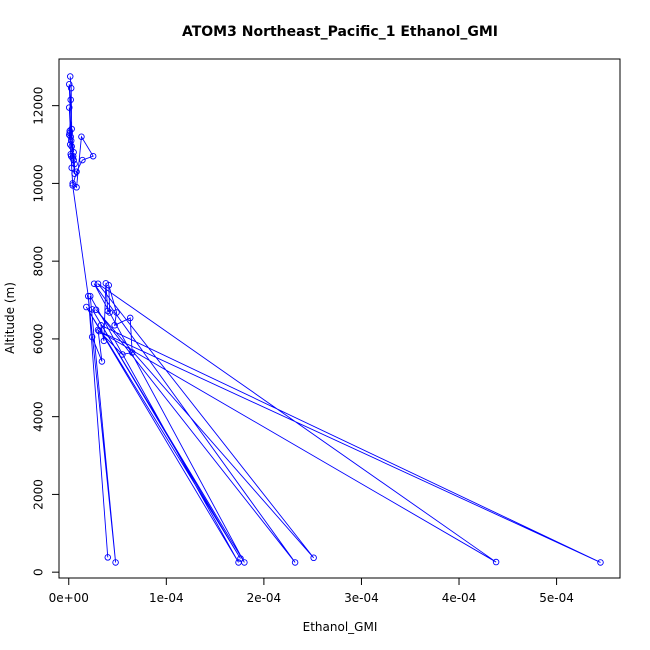 Image resolution: width=650 pixels, height=650 pixels. What do you see at coordinates (264, 598) in the screenshot?
I see `x-tick-label: 2e-04` at bounding box center [264, 598].